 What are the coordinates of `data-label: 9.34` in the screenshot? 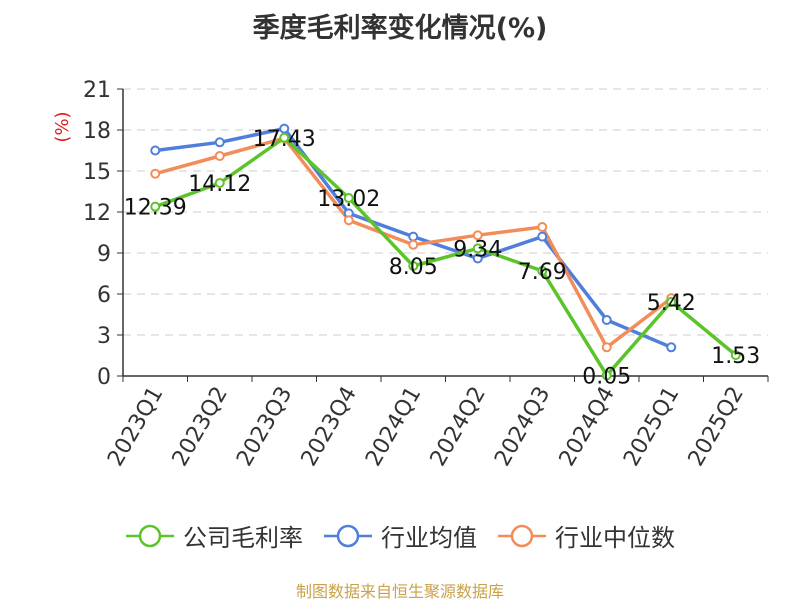 It's located at (477, 249).